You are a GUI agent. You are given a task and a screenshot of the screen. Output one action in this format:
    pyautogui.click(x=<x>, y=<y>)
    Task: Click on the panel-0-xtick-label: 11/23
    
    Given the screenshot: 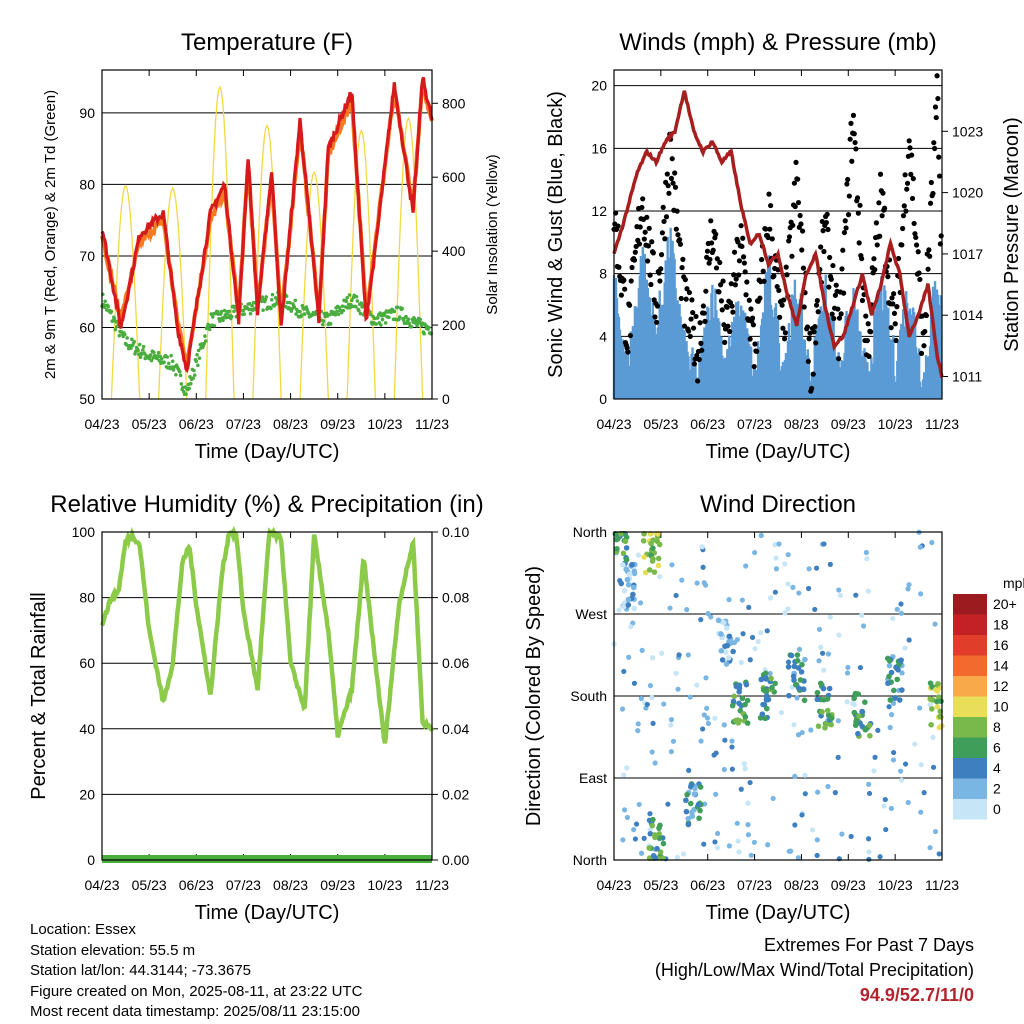 What is the action you would take?
    pyautogui.click(x=432, y=424)
    